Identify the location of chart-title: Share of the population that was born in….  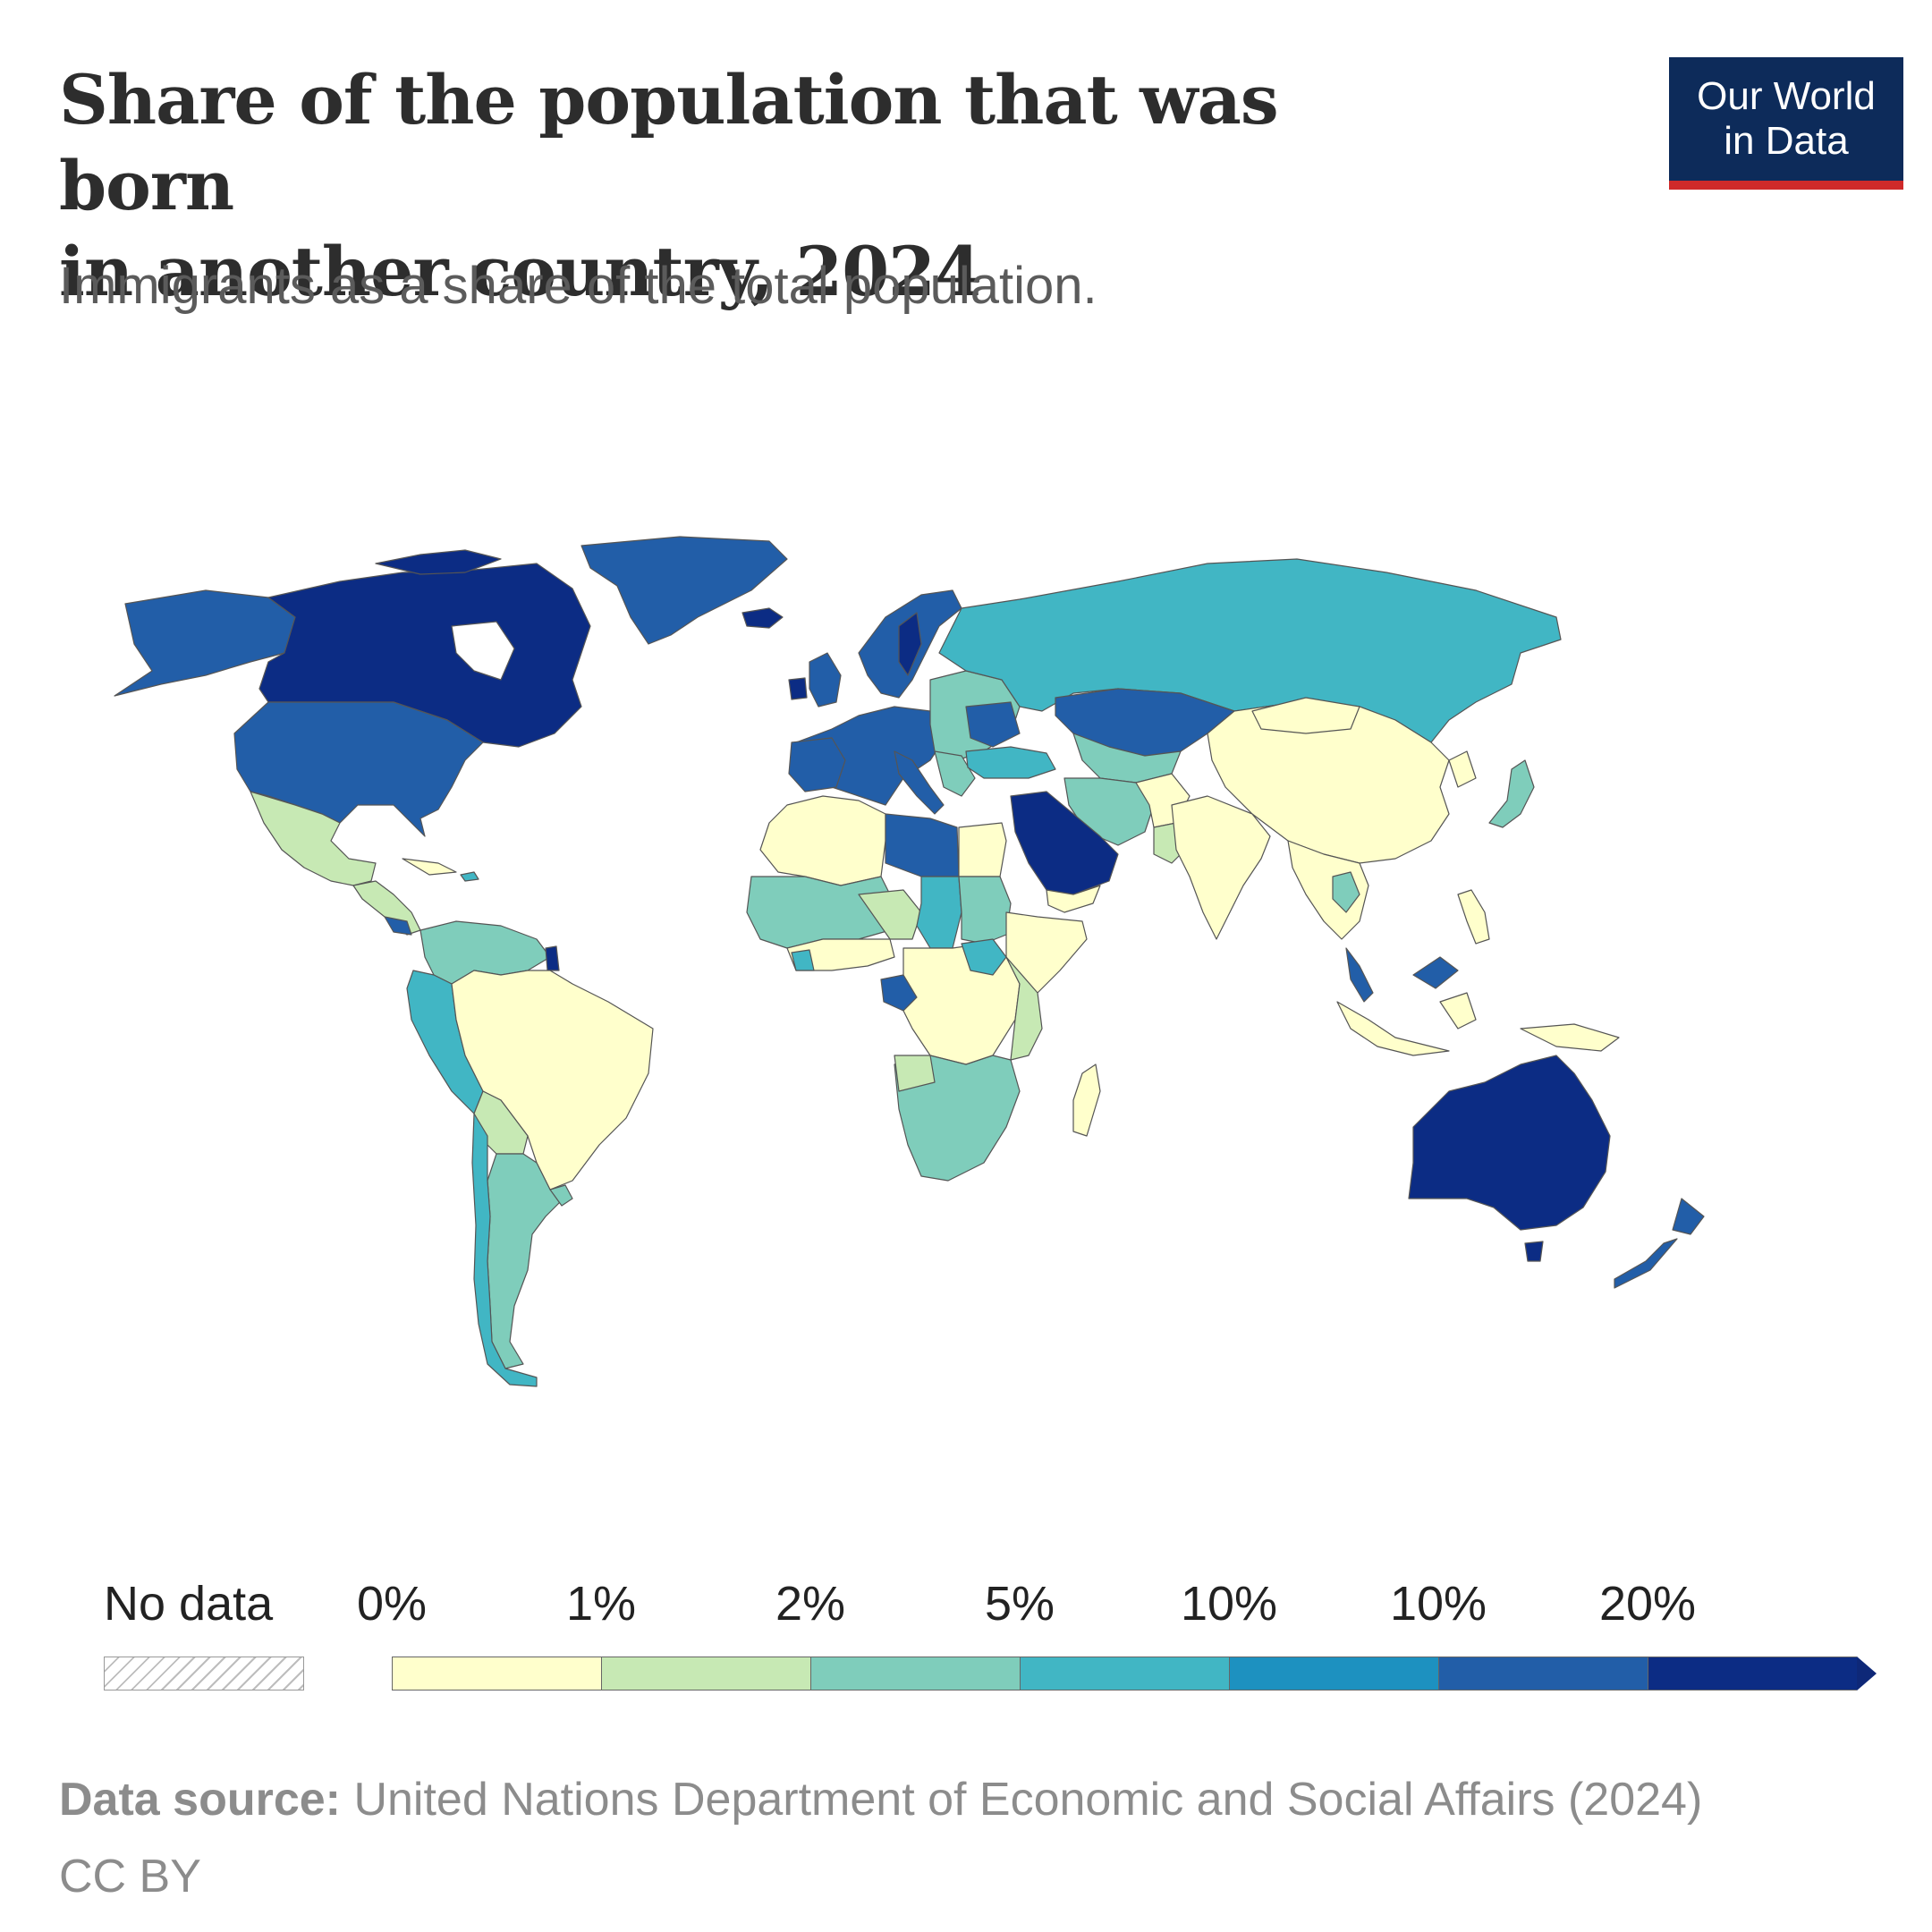
(756, 186).